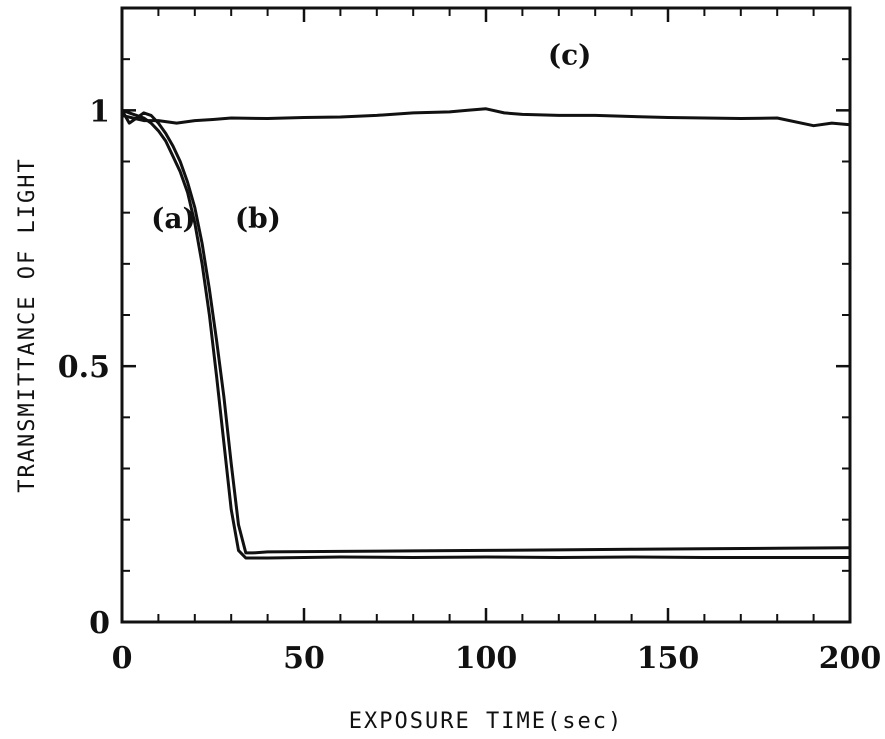 The width and height of the screenshot is (885, 739). Describe the element at coordinates (850, 658) in the screenshot. I see `x-tick-label: 200` at that location.